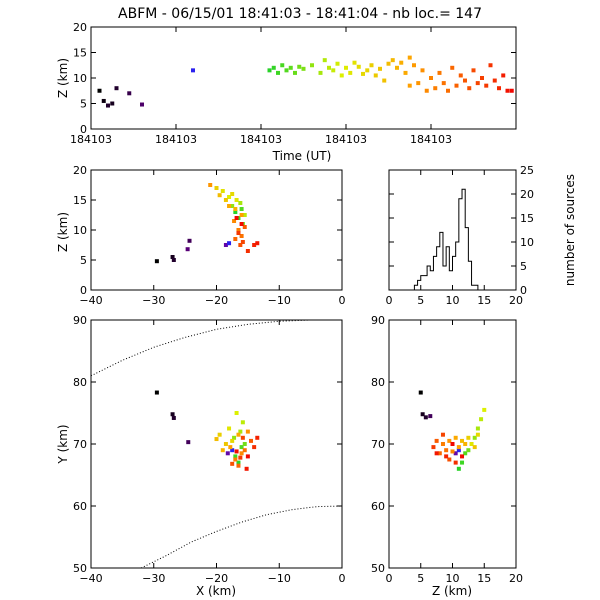 The image size is (600, 600). Describe the element at coordinates (484, 300) in the screenshot. I see `x-tick-label: 15` at that location.